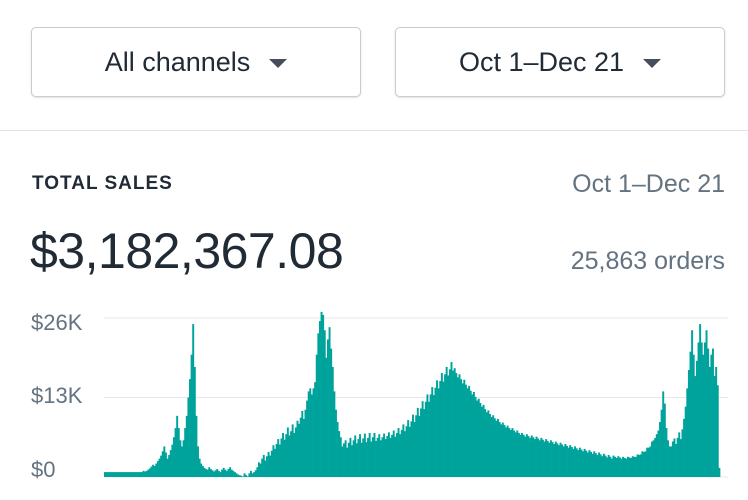  Describe the element at coordinates (560, 62) in the screenshot. I see `date-range-dropdown: Oct 1–Dec 21` at that location.